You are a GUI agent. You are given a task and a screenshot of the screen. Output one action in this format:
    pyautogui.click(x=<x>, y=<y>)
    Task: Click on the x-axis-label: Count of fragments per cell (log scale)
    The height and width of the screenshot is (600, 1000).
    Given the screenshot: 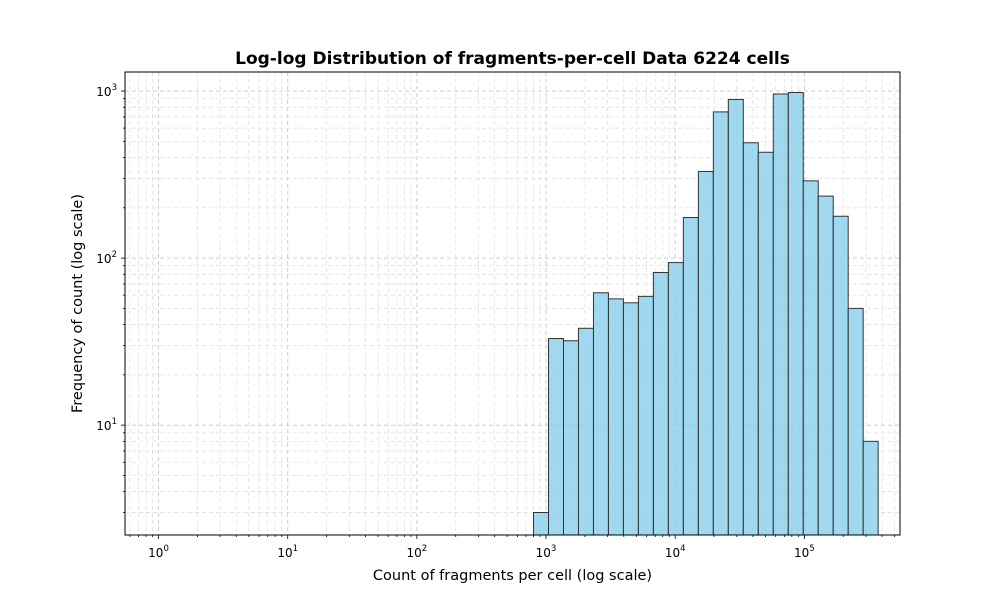 What is the action you would take?
    pyautogui.click(x=512, y=576)
    